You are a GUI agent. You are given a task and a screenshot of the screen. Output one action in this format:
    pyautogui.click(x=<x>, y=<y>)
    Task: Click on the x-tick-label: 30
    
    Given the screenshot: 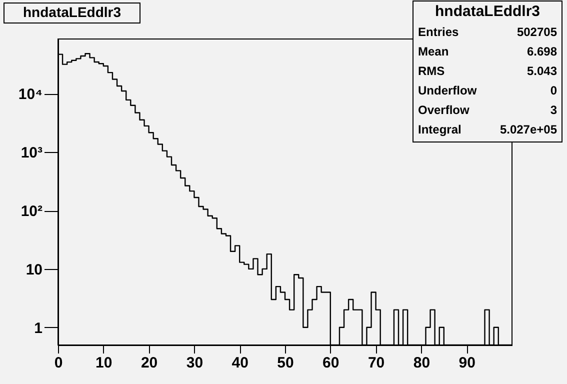 What is the action you would take?
    pyautogui.click(x=195, y=363)
    